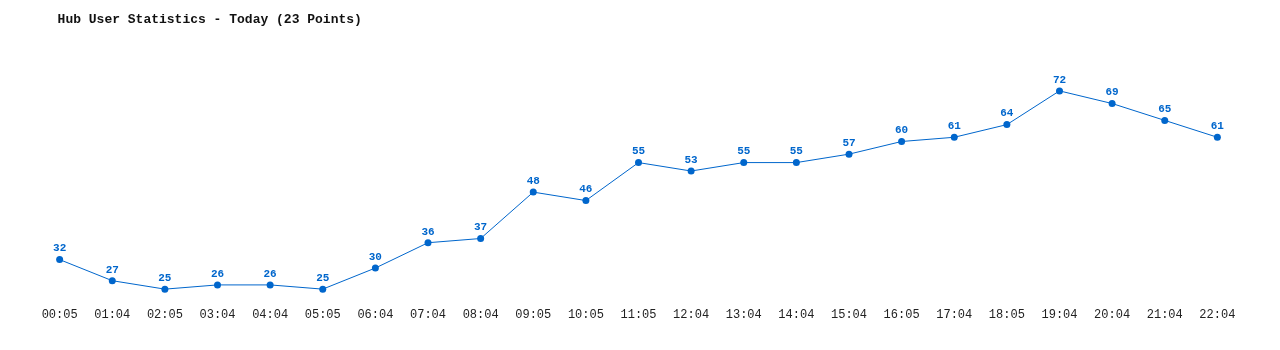 The width and height of the screenshot is (1280, 350). Describe the element at coordinates (164, 315) in the screenshot. I see `x-tick-label: 02:05` at that location.